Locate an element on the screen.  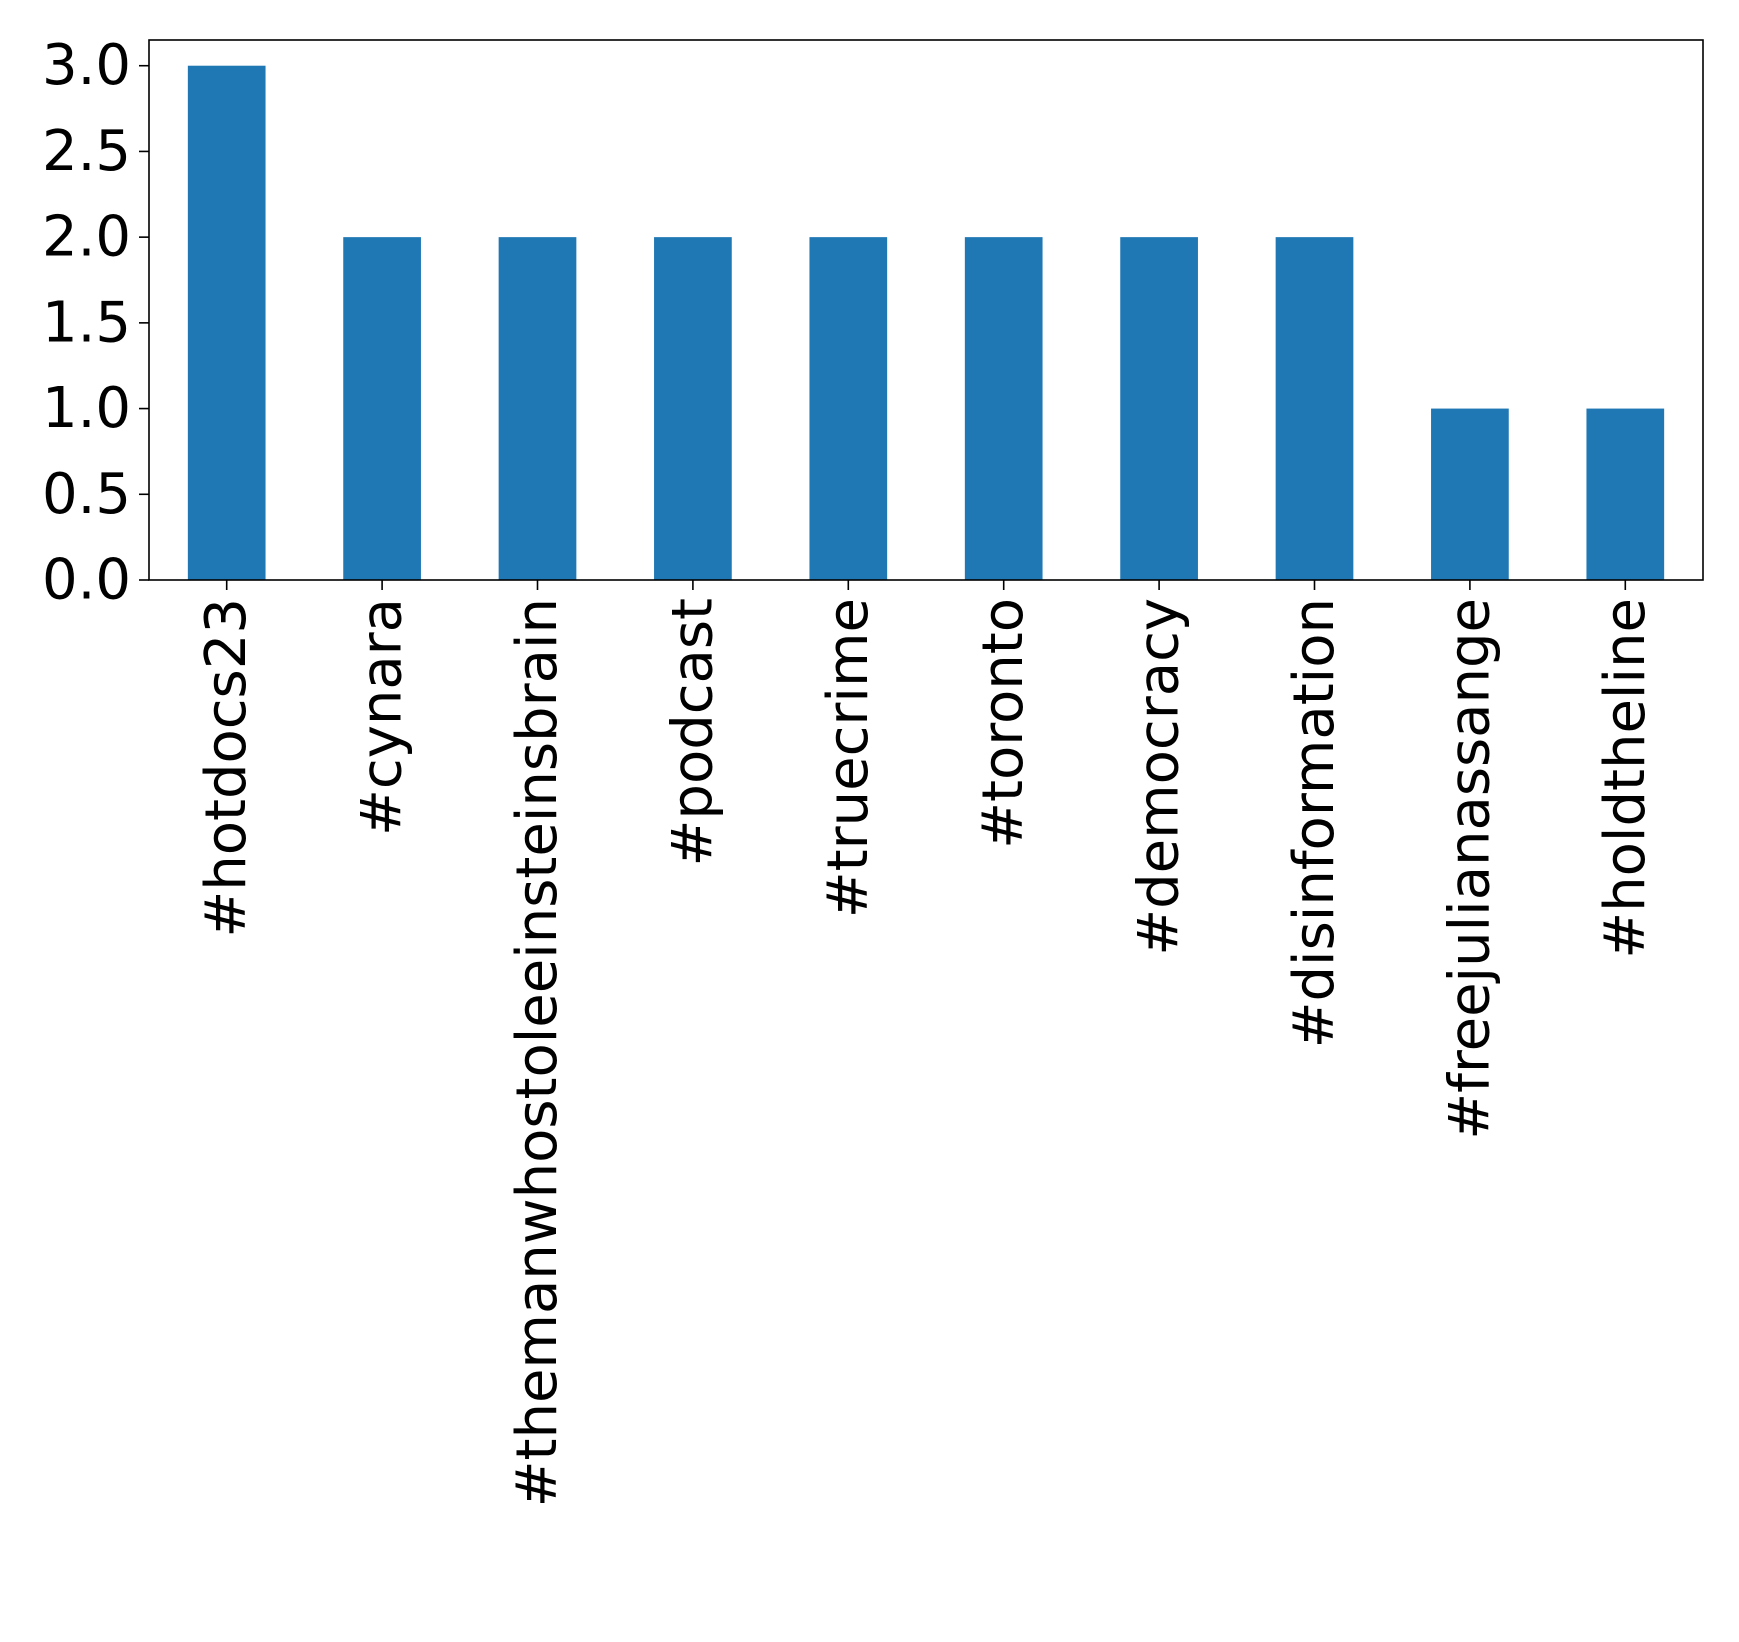
bar-democracy is located at coordinates (1159, 408).